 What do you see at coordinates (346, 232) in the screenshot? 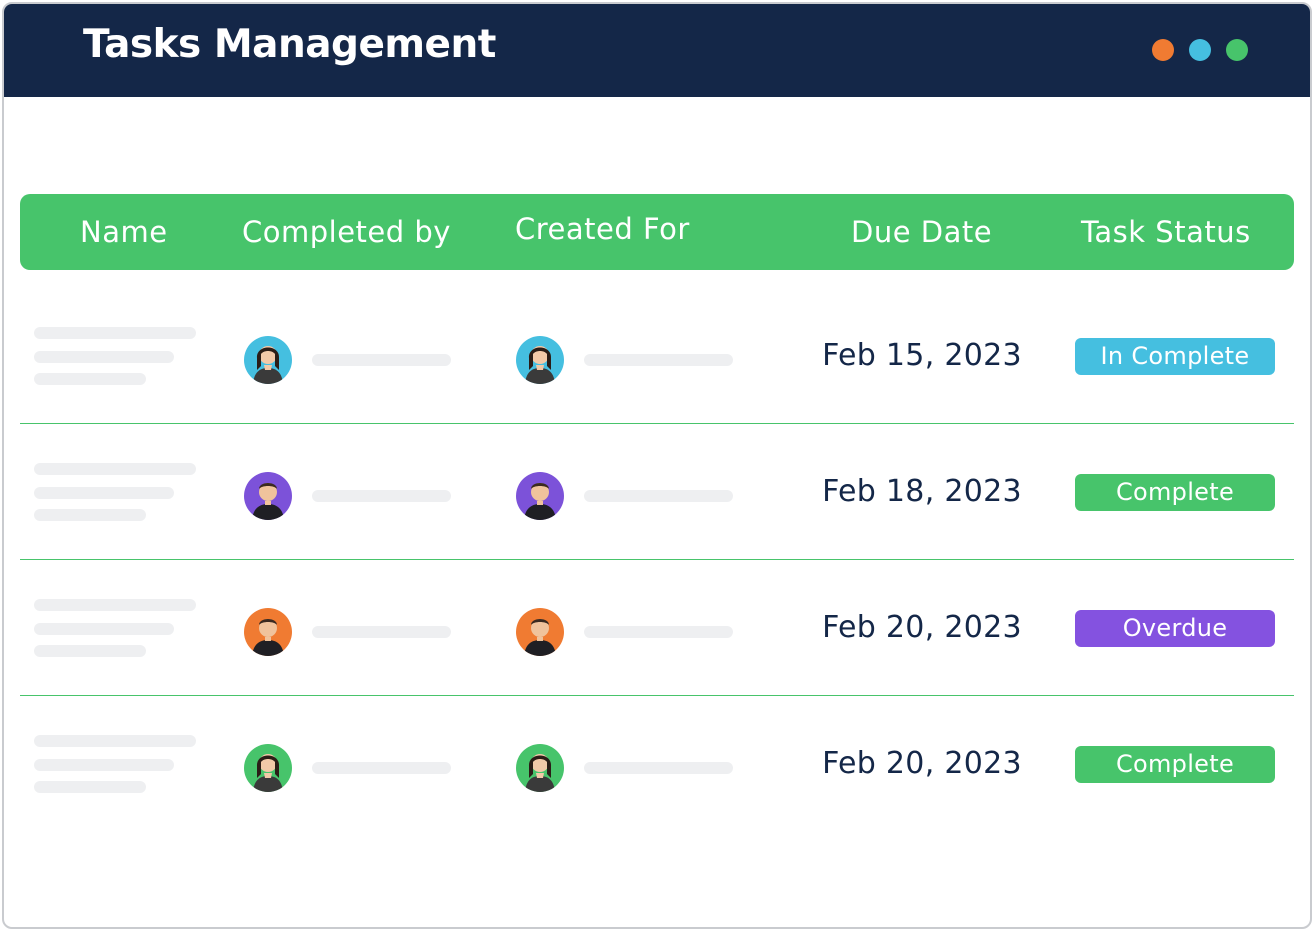
I see `column-header-completed-by: Completed by` at bounding box center [346, 232].